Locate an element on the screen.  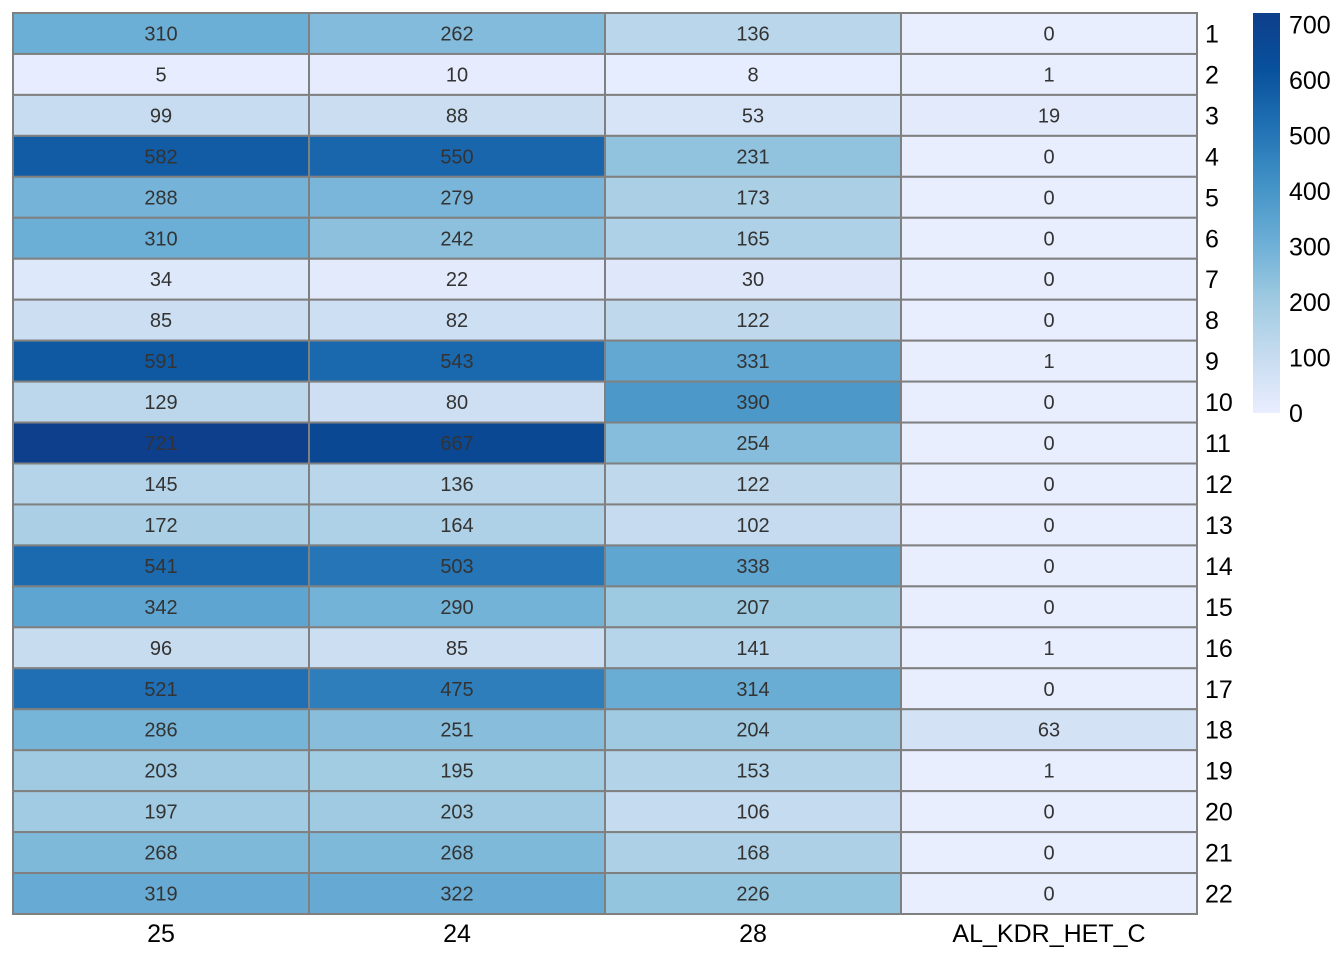
legend-tick-label: 0 is located at coordinates (1296, 414).